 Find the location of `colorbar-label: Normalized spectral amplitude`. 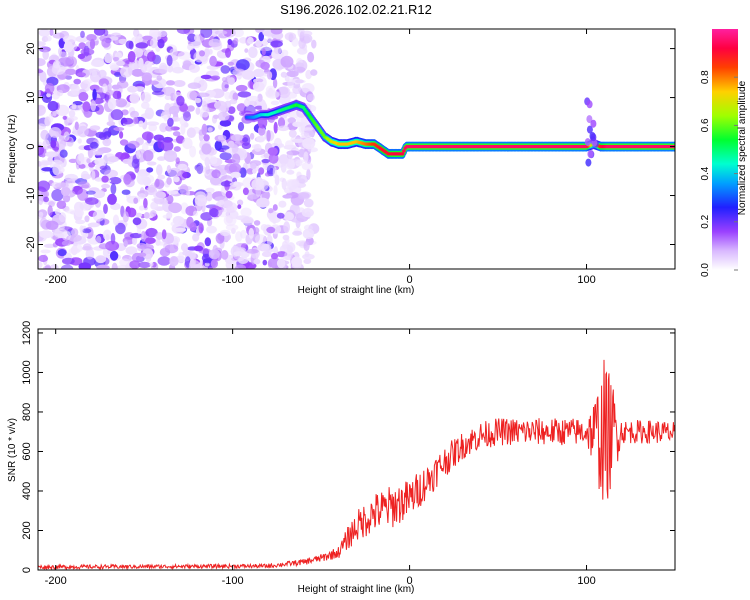

colorbar-label: Normalized spectral amplitude is located at coordinates (742, 147).